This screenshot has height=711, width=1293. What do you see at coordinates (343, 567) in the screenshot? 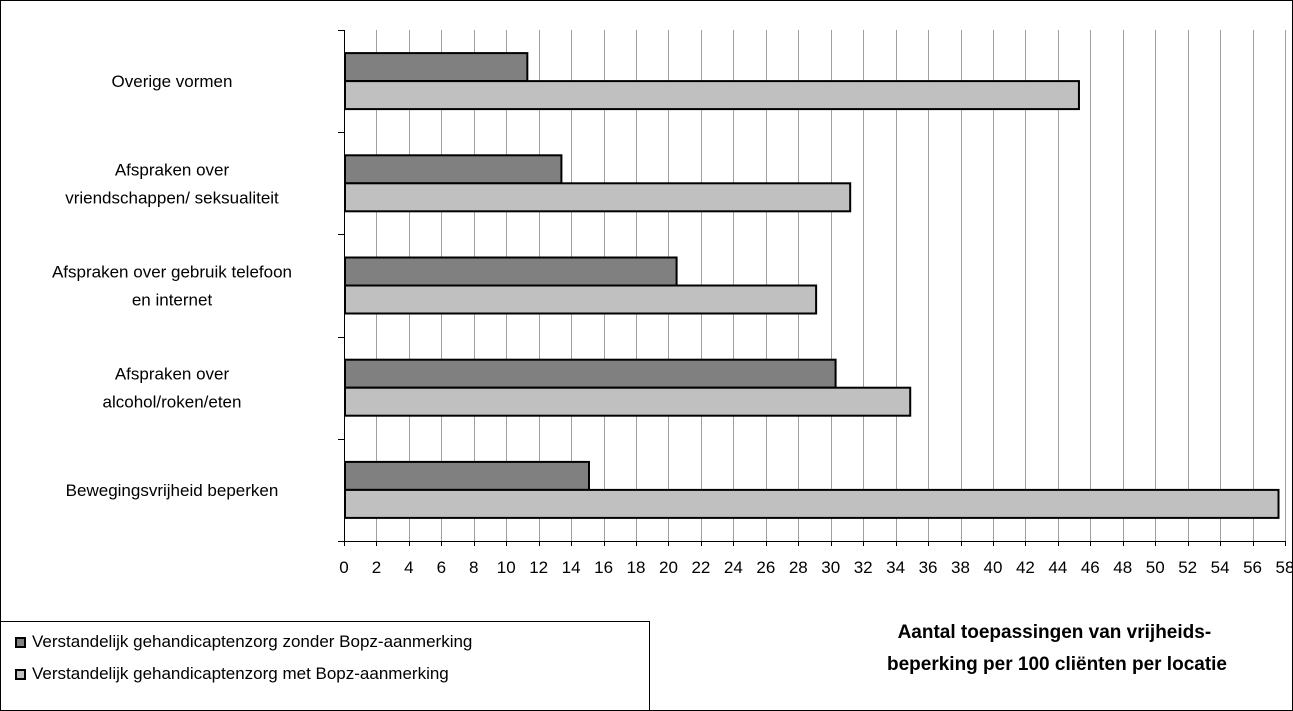
I see `x-tick-label: 0` at bounding box center [343, 567].